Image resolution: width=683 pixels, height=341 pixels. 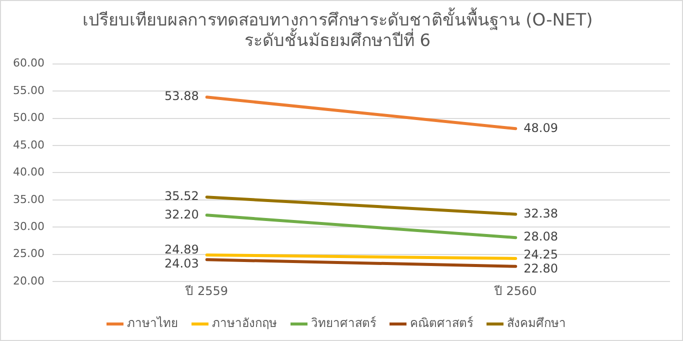 What do you see at coordinates (541, 255) in the screenshot?
I see `text: 24.25` at bounding box center [541, 255].